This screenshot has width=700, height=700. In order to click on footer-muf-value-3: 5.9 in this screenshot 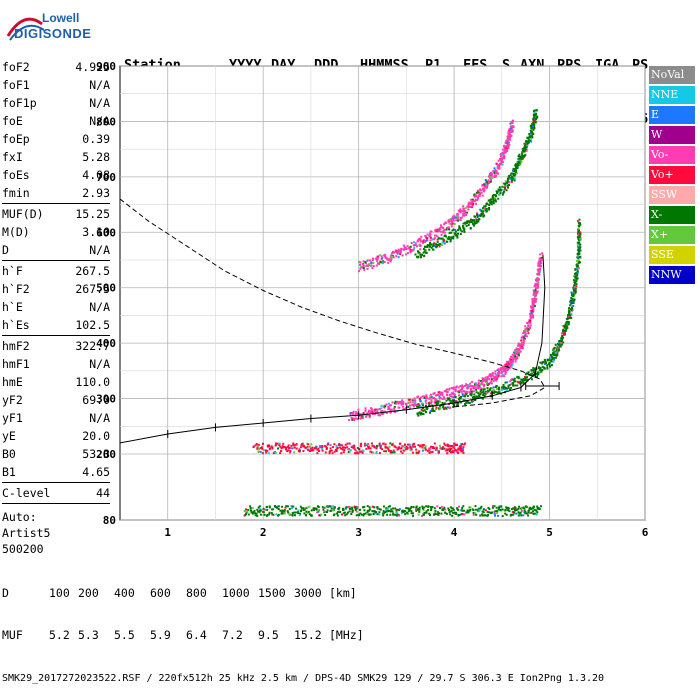, I will do `click(160, 635)`.